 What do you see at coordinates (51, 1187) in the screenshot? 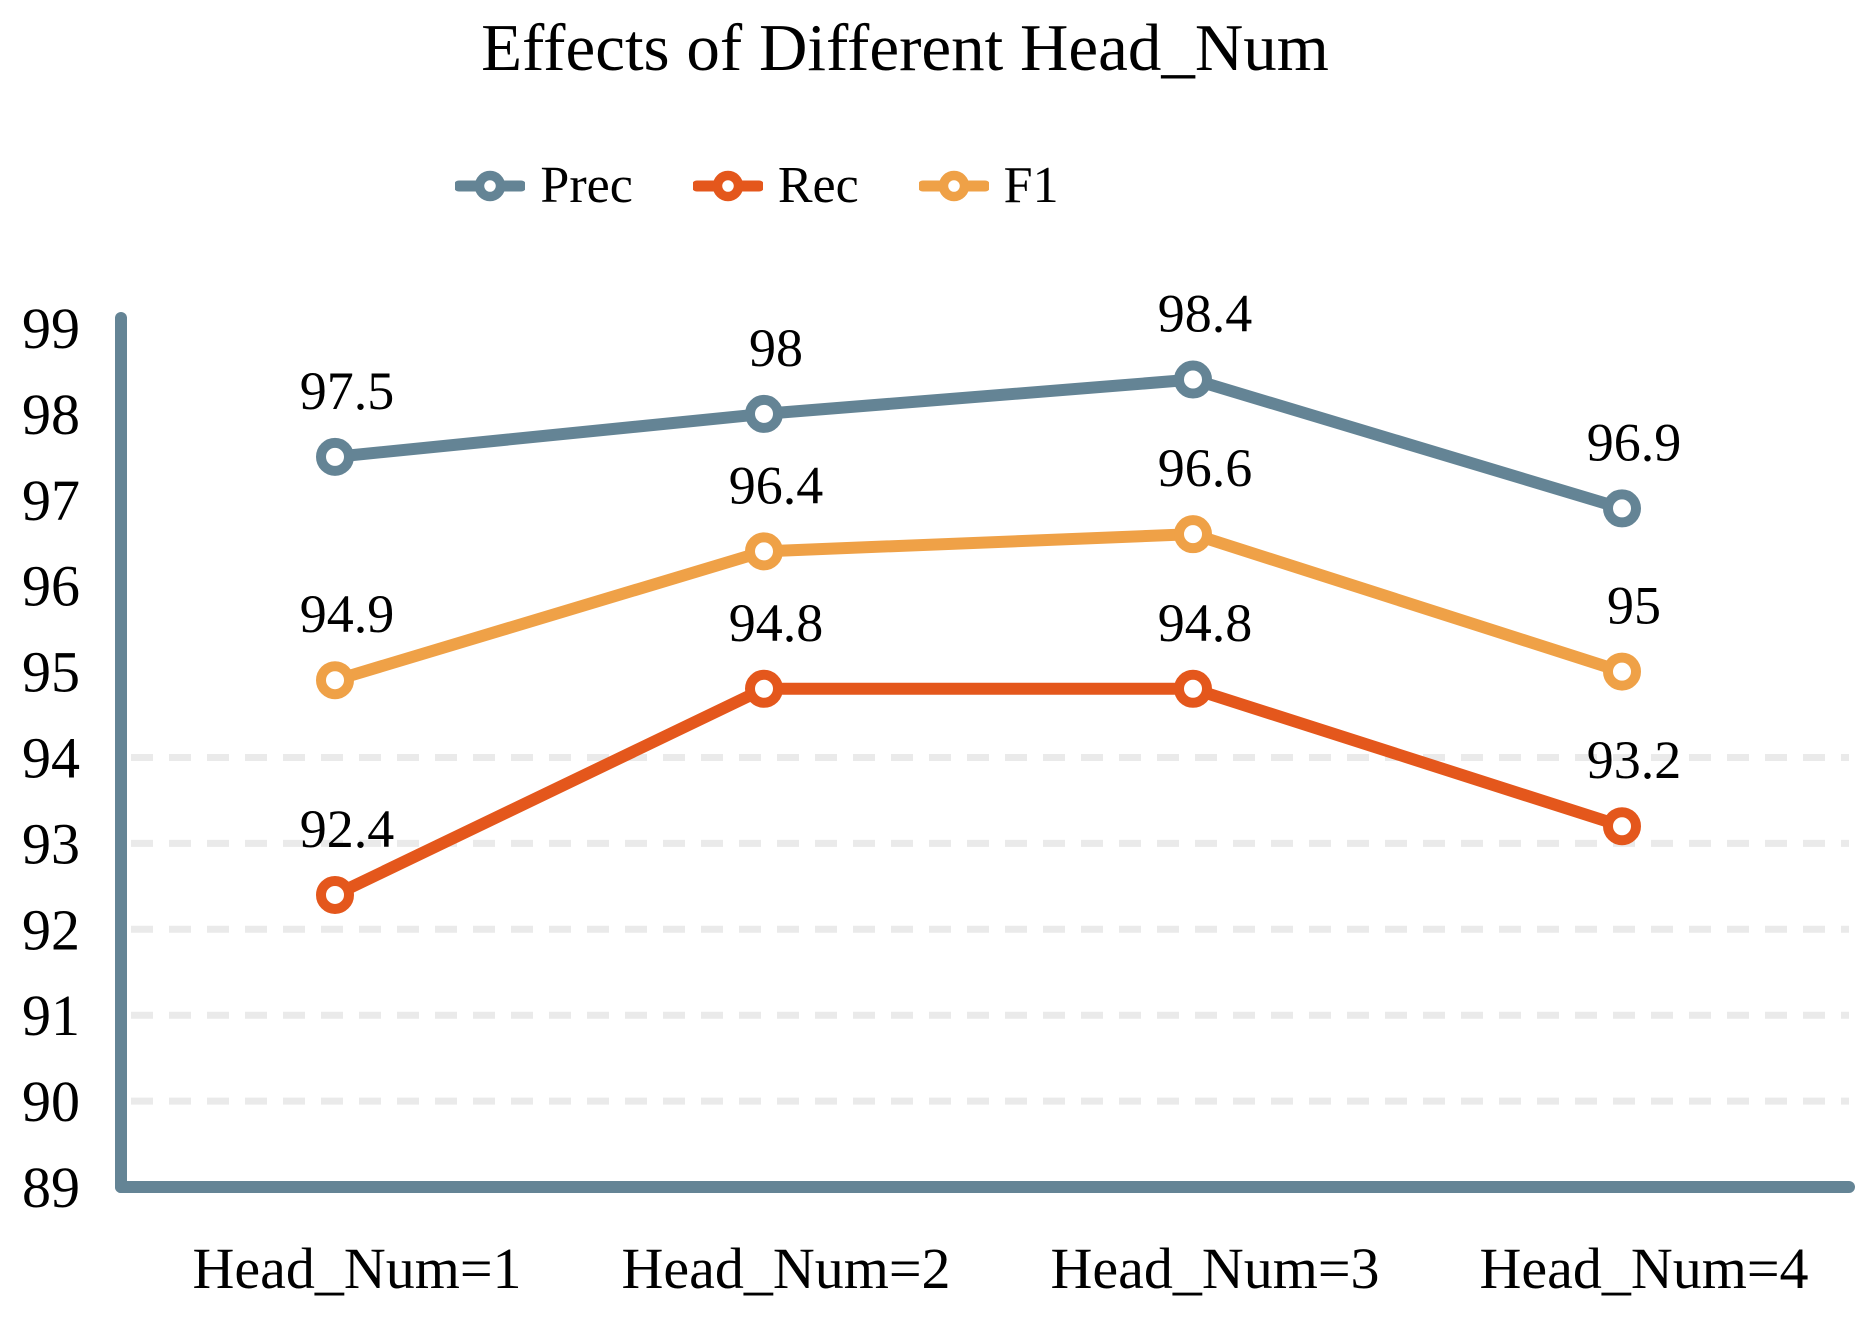
I see `y-tick-label: 89` at bounding box center [51, 1187].